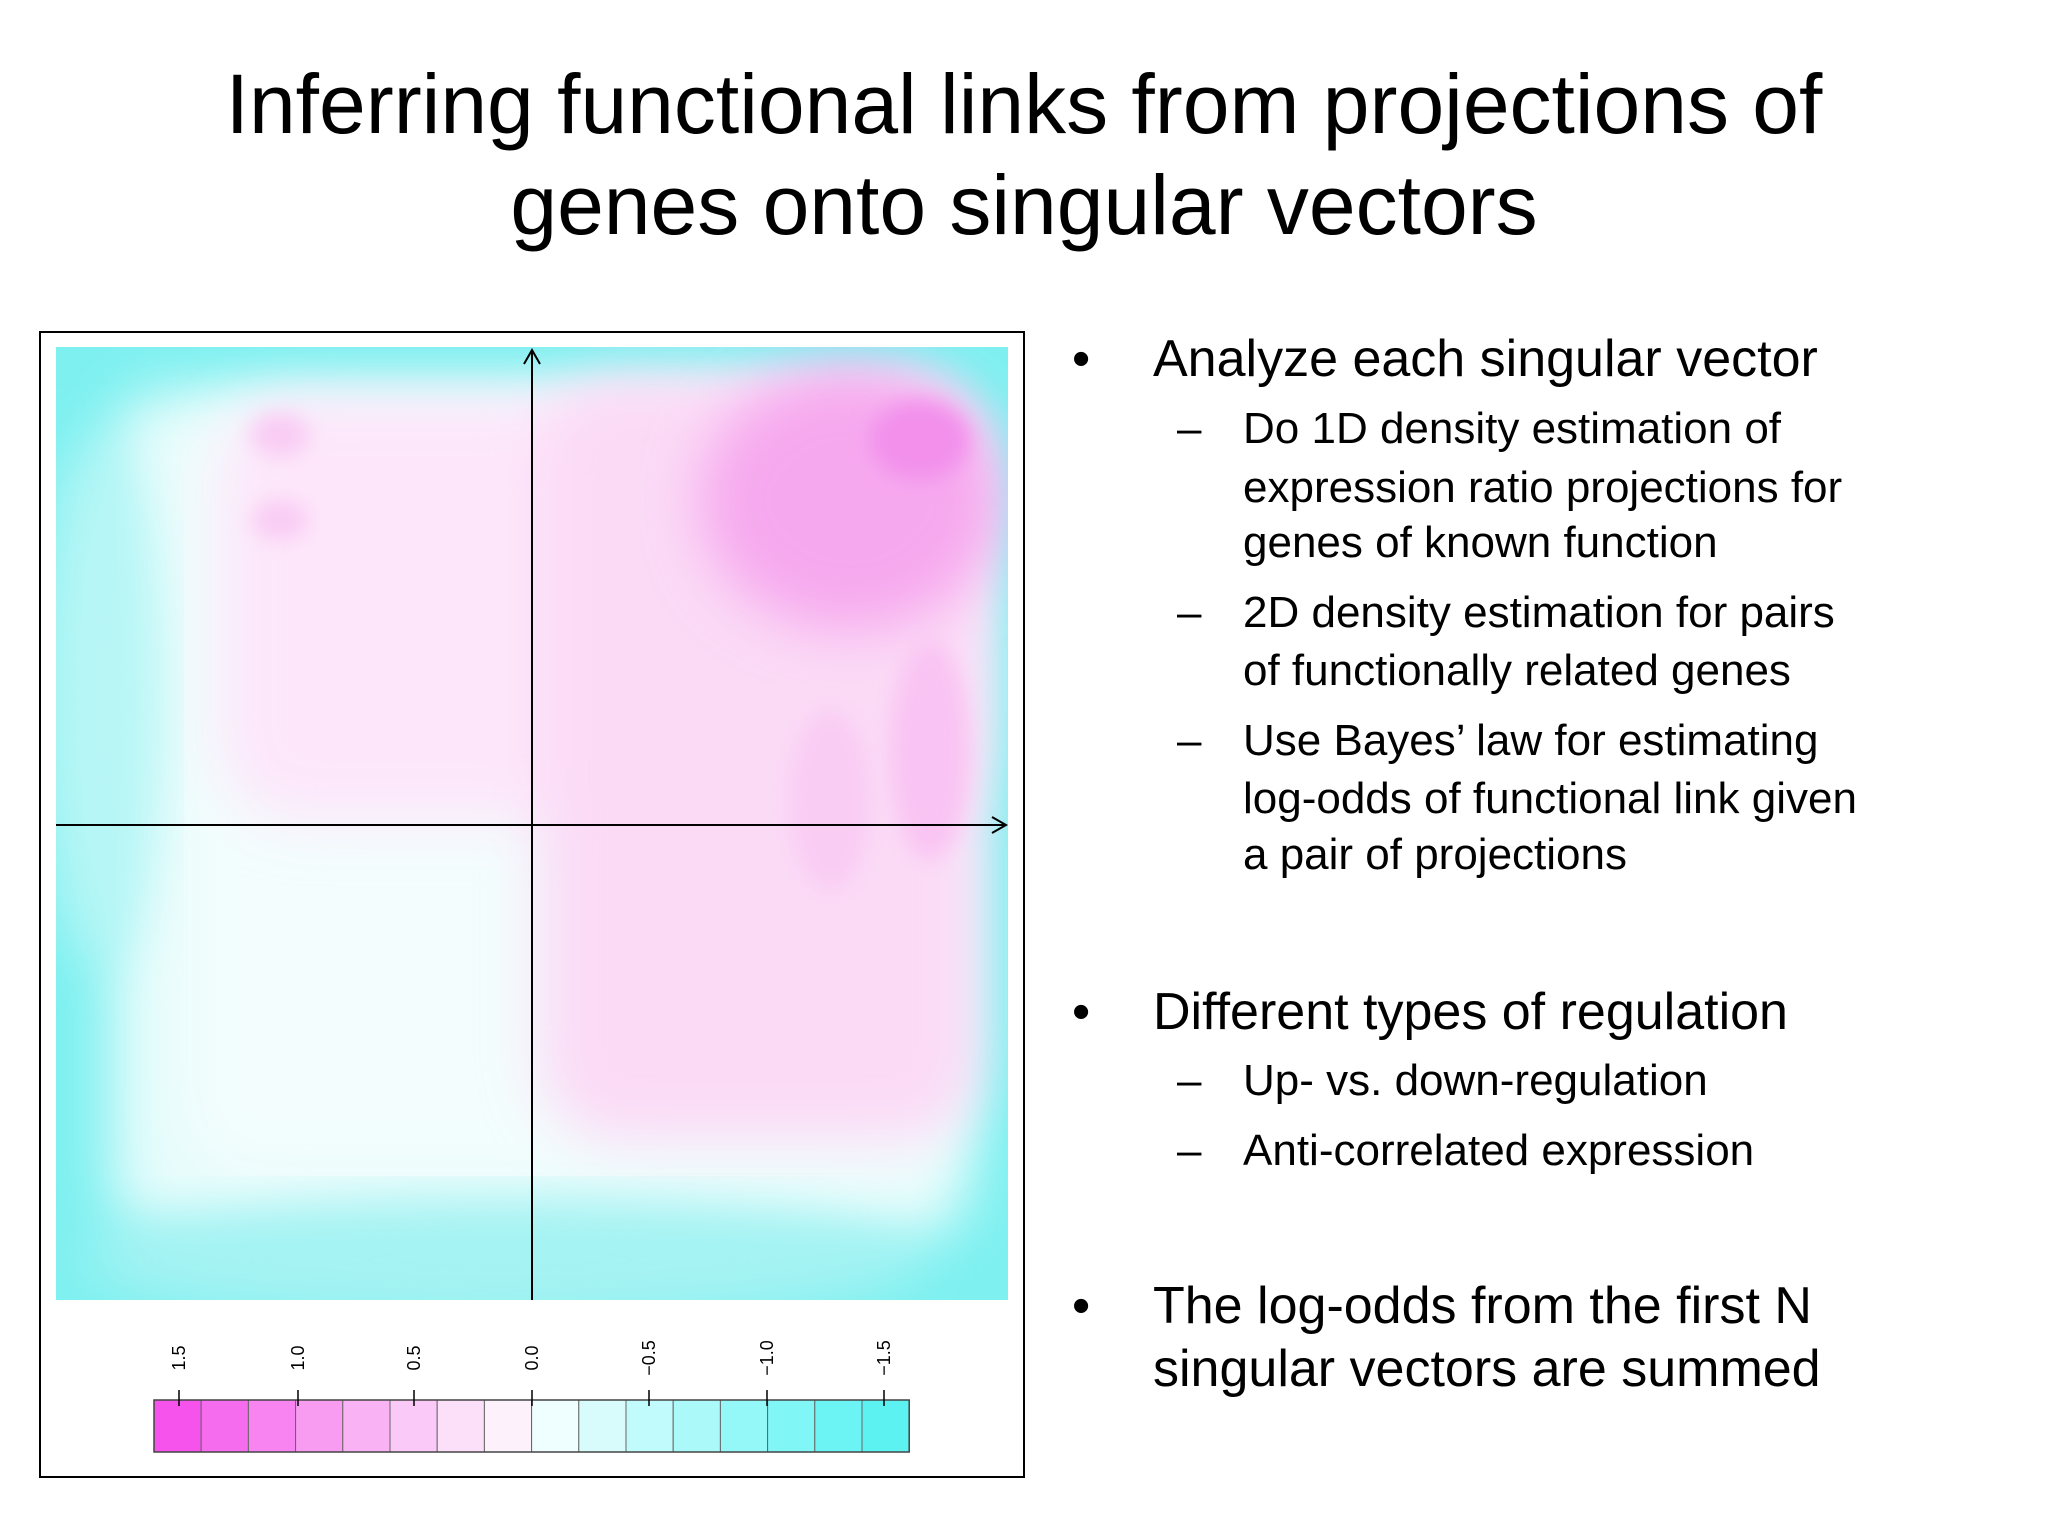  What do you see at coordinates (414, 1357) in the screenshot?
I see `colorbar-label: 0.5` at bounding box center [414, 1357].